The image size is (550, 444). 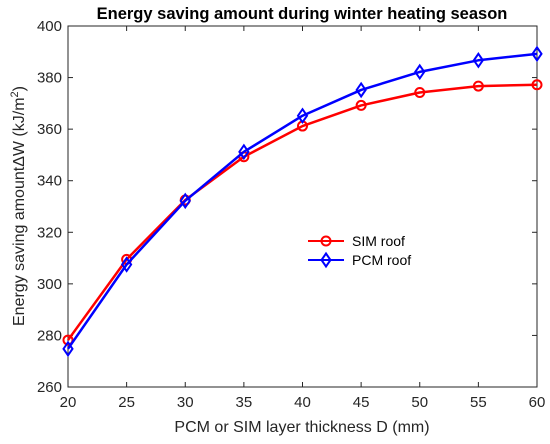 What do you see at coordinates (126, 402) in the screenshot?
I see `x-tick-label: 25` at bounding box center [126, 402].